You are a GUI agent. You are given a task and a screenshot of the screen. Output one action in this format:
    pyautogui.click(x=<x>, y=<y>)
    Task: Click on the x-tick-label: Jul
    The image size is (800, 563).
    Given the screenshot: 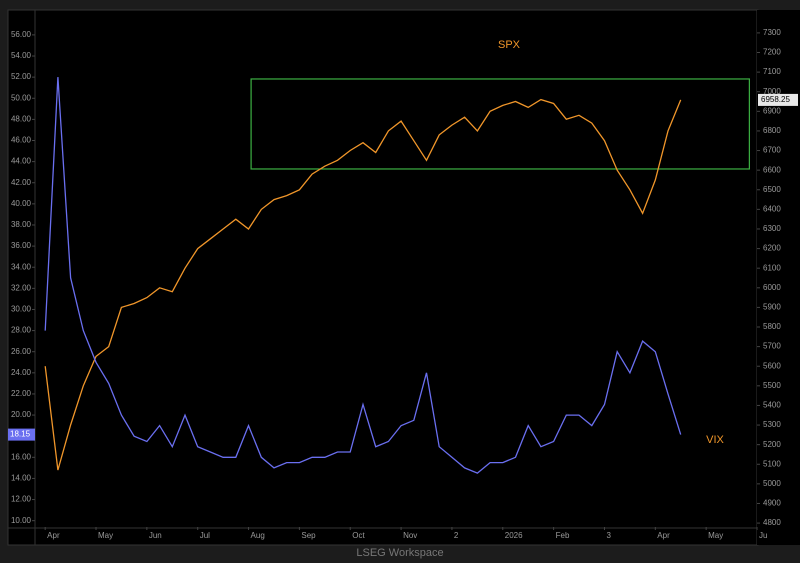 What is the action you would take?
    pyautogui.click(x=205, y=535)
    